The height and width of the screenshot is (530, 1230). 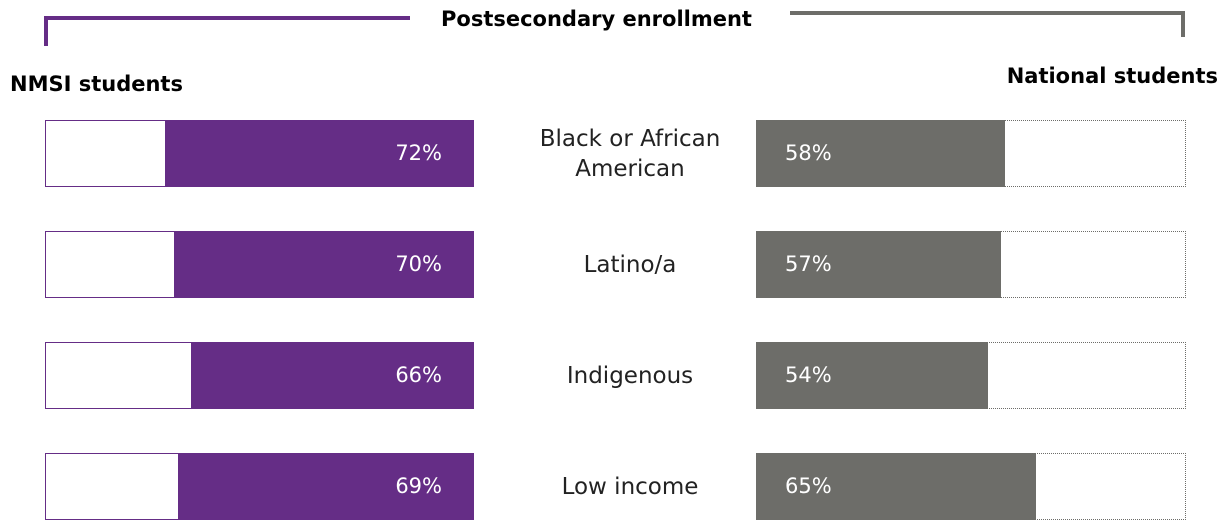 What do you see at coordinates (630, 264) in the screenshot?
I see `category-label: Latino/a` at bounding box center [630, 264].